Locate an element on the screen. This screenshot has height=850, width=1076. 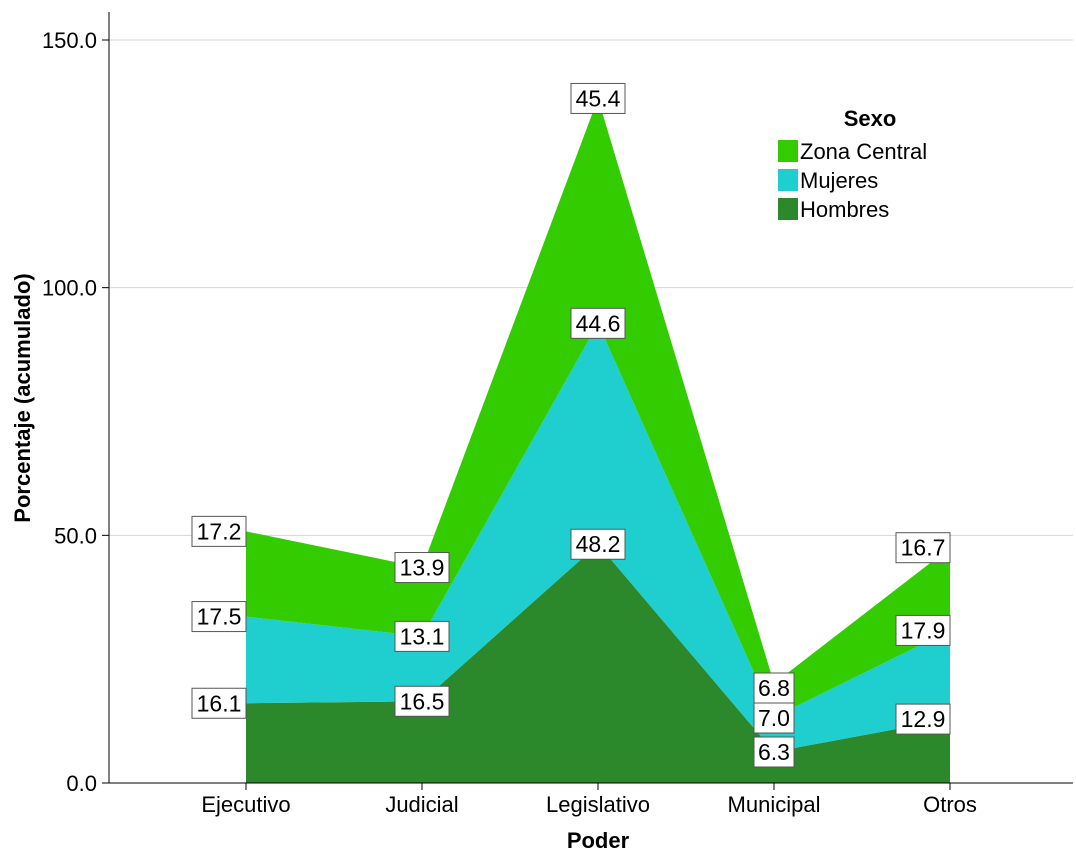
y-tick-label: 100.0 is located at coordinates (69, 288).